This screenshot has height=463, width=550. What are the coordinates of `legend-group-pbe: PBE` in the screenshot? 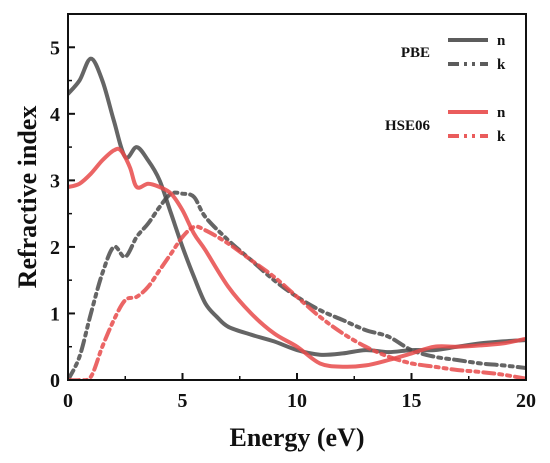 It's located at (415, 53).